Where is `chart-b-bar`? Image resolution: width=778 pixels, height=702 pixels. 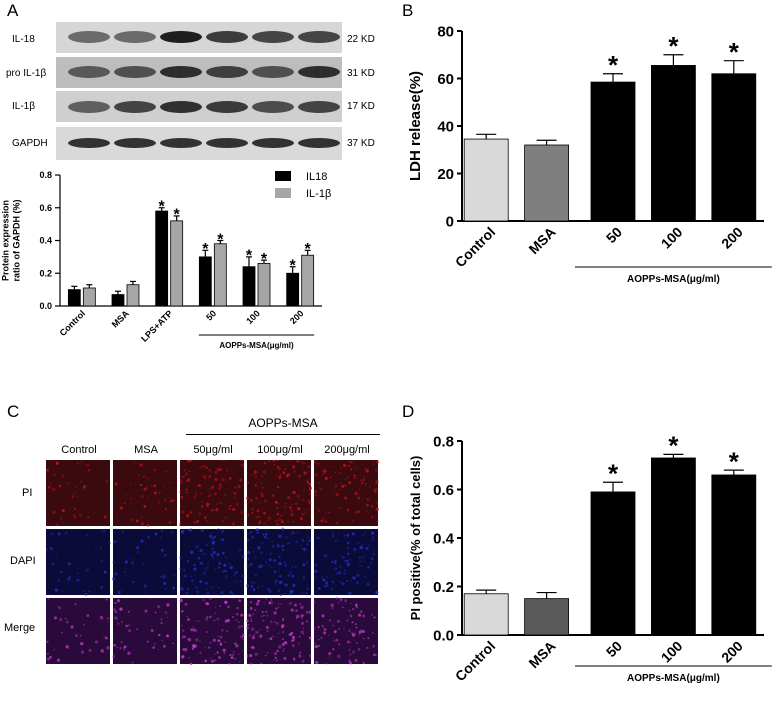 chart-b-bar is located at coordinates (734, 147).